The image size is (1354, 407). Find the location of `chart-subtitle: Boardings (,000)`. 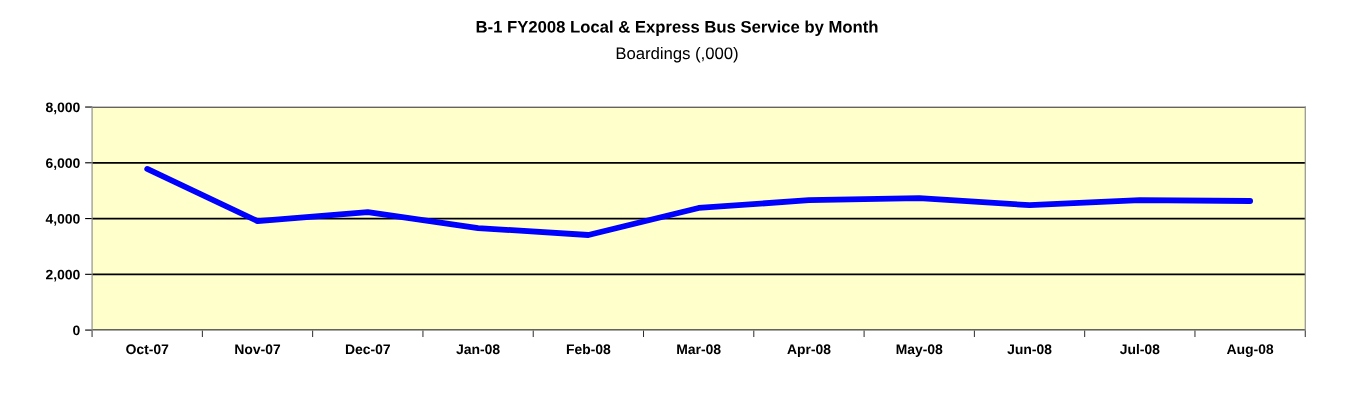

chart-subtitle: Boardings (,000) is located at coordinates (677, 54).